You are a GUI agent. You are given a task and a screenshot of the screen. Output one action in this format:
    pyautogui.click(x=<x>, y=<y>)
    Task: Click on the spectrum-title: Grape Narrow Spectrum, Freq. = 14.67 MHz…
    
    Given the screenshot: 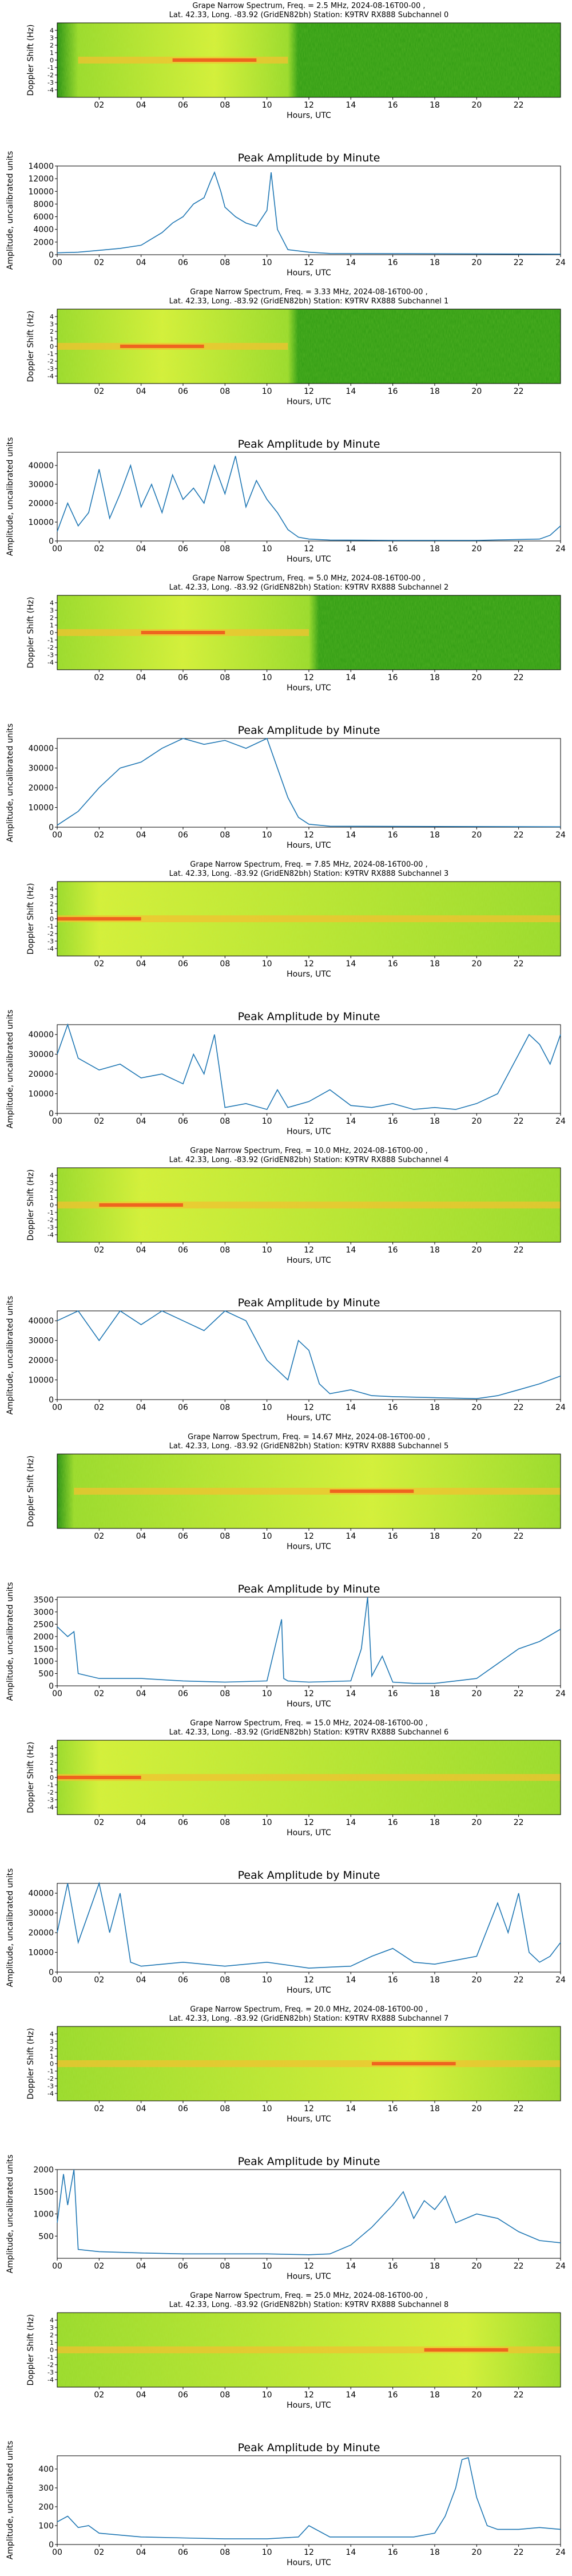 What is the action you would take?
    pyautogui.click(x=309, y=1437)
    